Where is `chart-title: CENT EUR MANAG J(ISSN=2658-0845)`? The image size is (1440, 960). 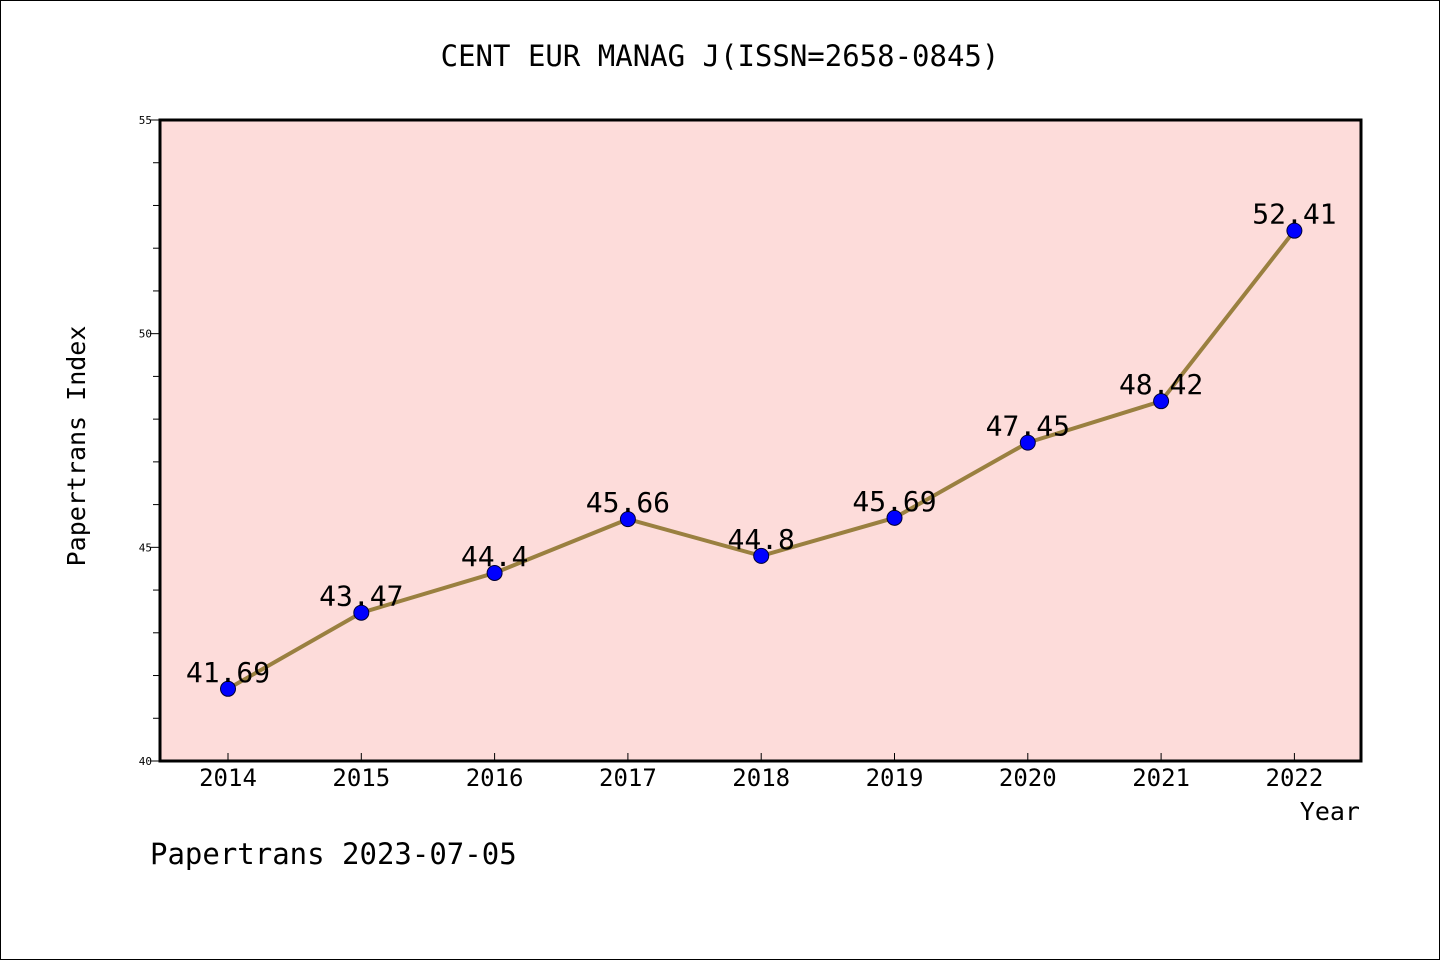 chart-title: CENT EUR MANAG J(ISSN=2658-0845) is located at coordinates (720, 56).